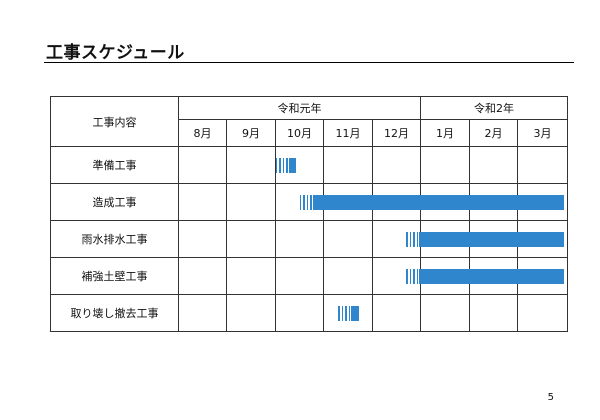  I want to click on month-header: 2月, so click(493, 133).